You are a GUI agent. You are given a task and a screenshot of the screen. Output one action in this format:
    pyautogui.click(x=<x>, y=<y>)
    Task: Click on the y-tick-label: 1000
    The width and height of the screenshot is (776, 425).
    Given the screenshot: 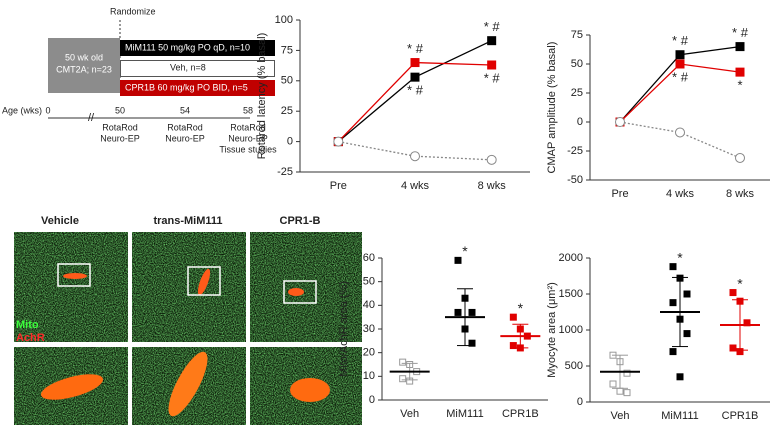 What is the action you would take?
    pyautogui.click(x=571, y=330)
    